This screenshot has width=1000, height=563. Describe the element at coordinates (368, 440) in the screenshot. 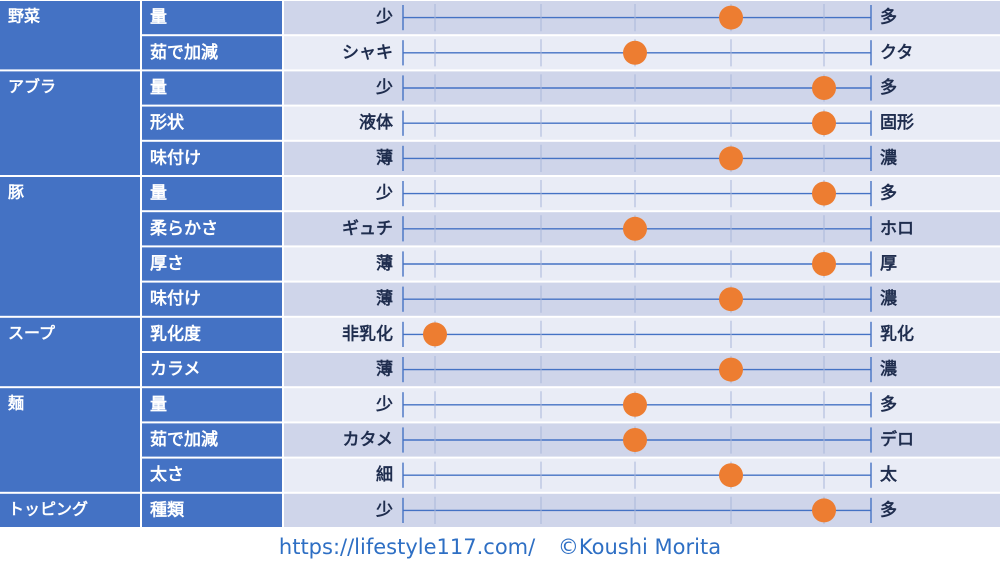

I see `scale-left-label: カタメ` at that location.